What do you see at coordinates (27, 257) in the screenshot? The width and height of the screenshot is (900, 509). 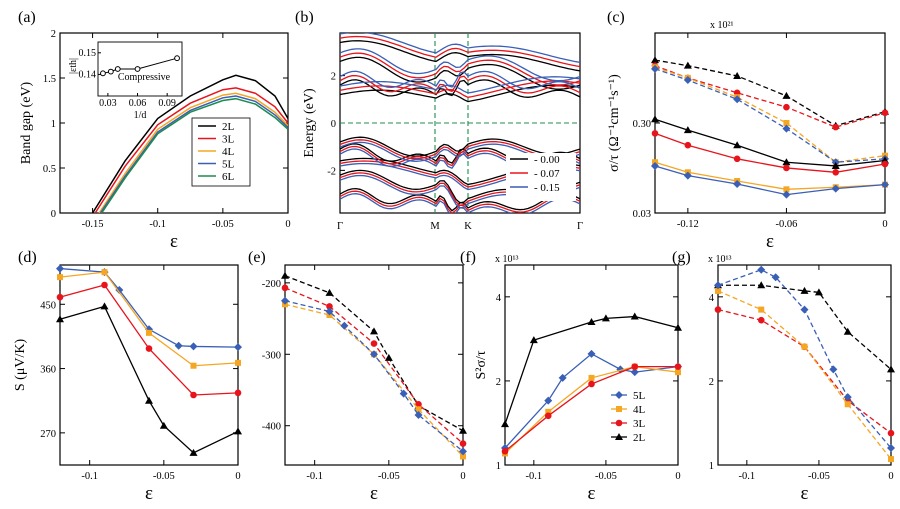 I see `panel-label-d: (d)` at bounding box center [27, 257].